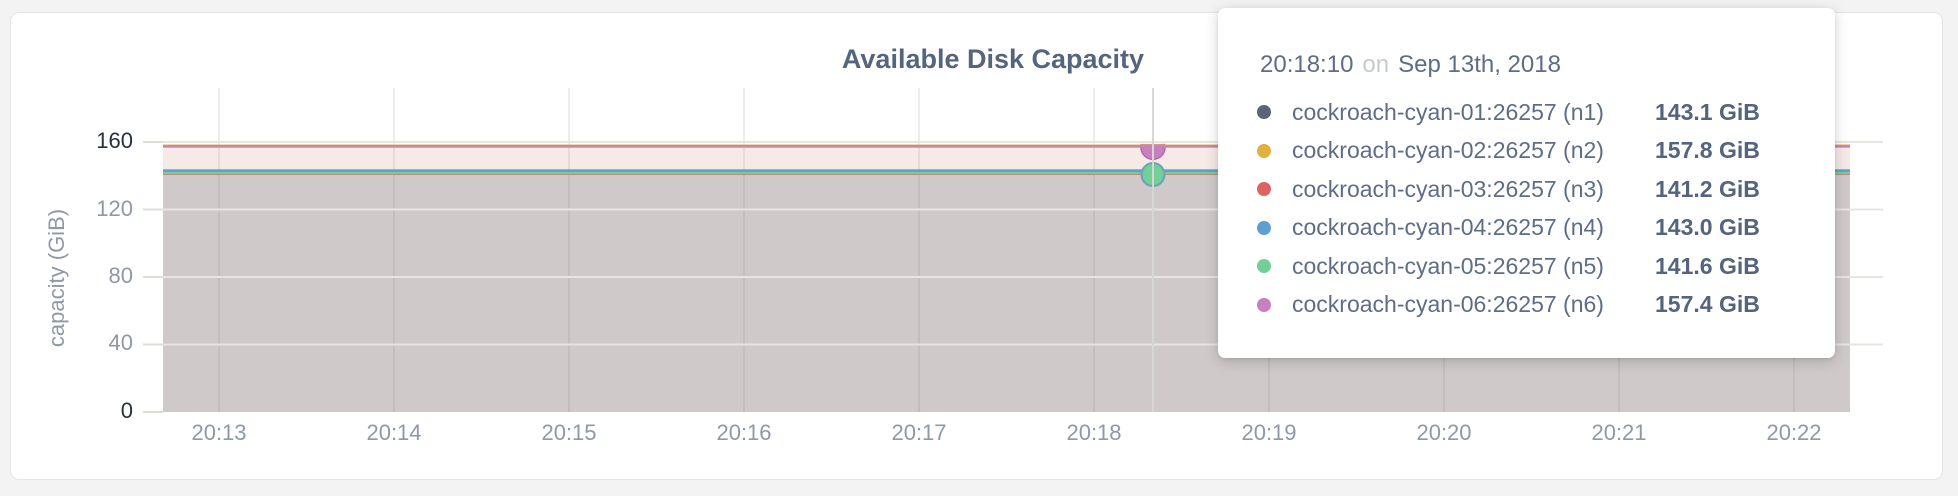  Describe the element at coordinates (1794, 432) in the screenshot. I see `x-tick-label: 20:22` at that location.